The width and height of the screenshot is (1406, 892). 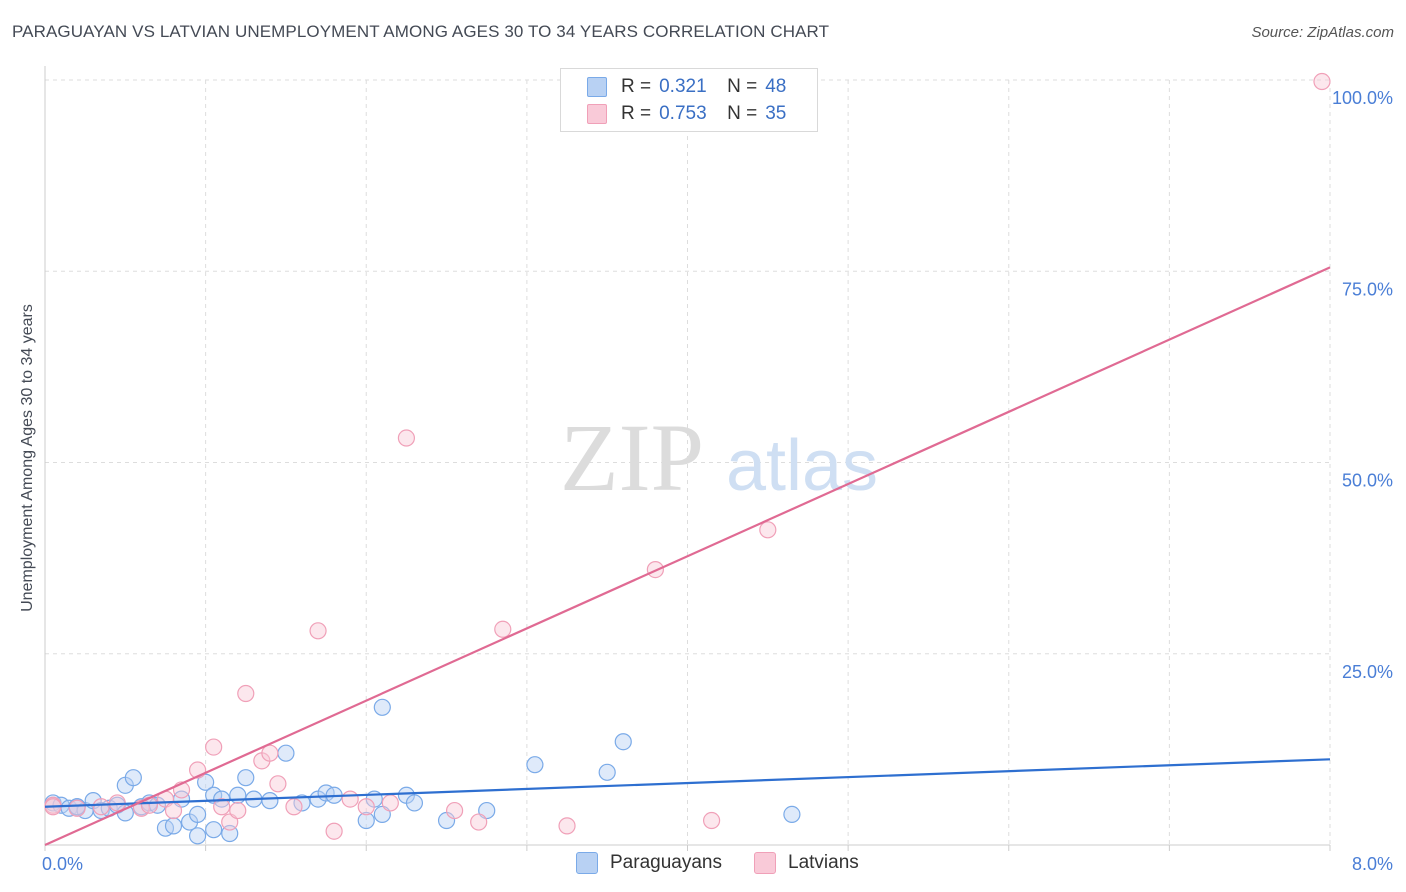 I want to click on x-tick-label: 8.0%, so click(x=1372, y=864).